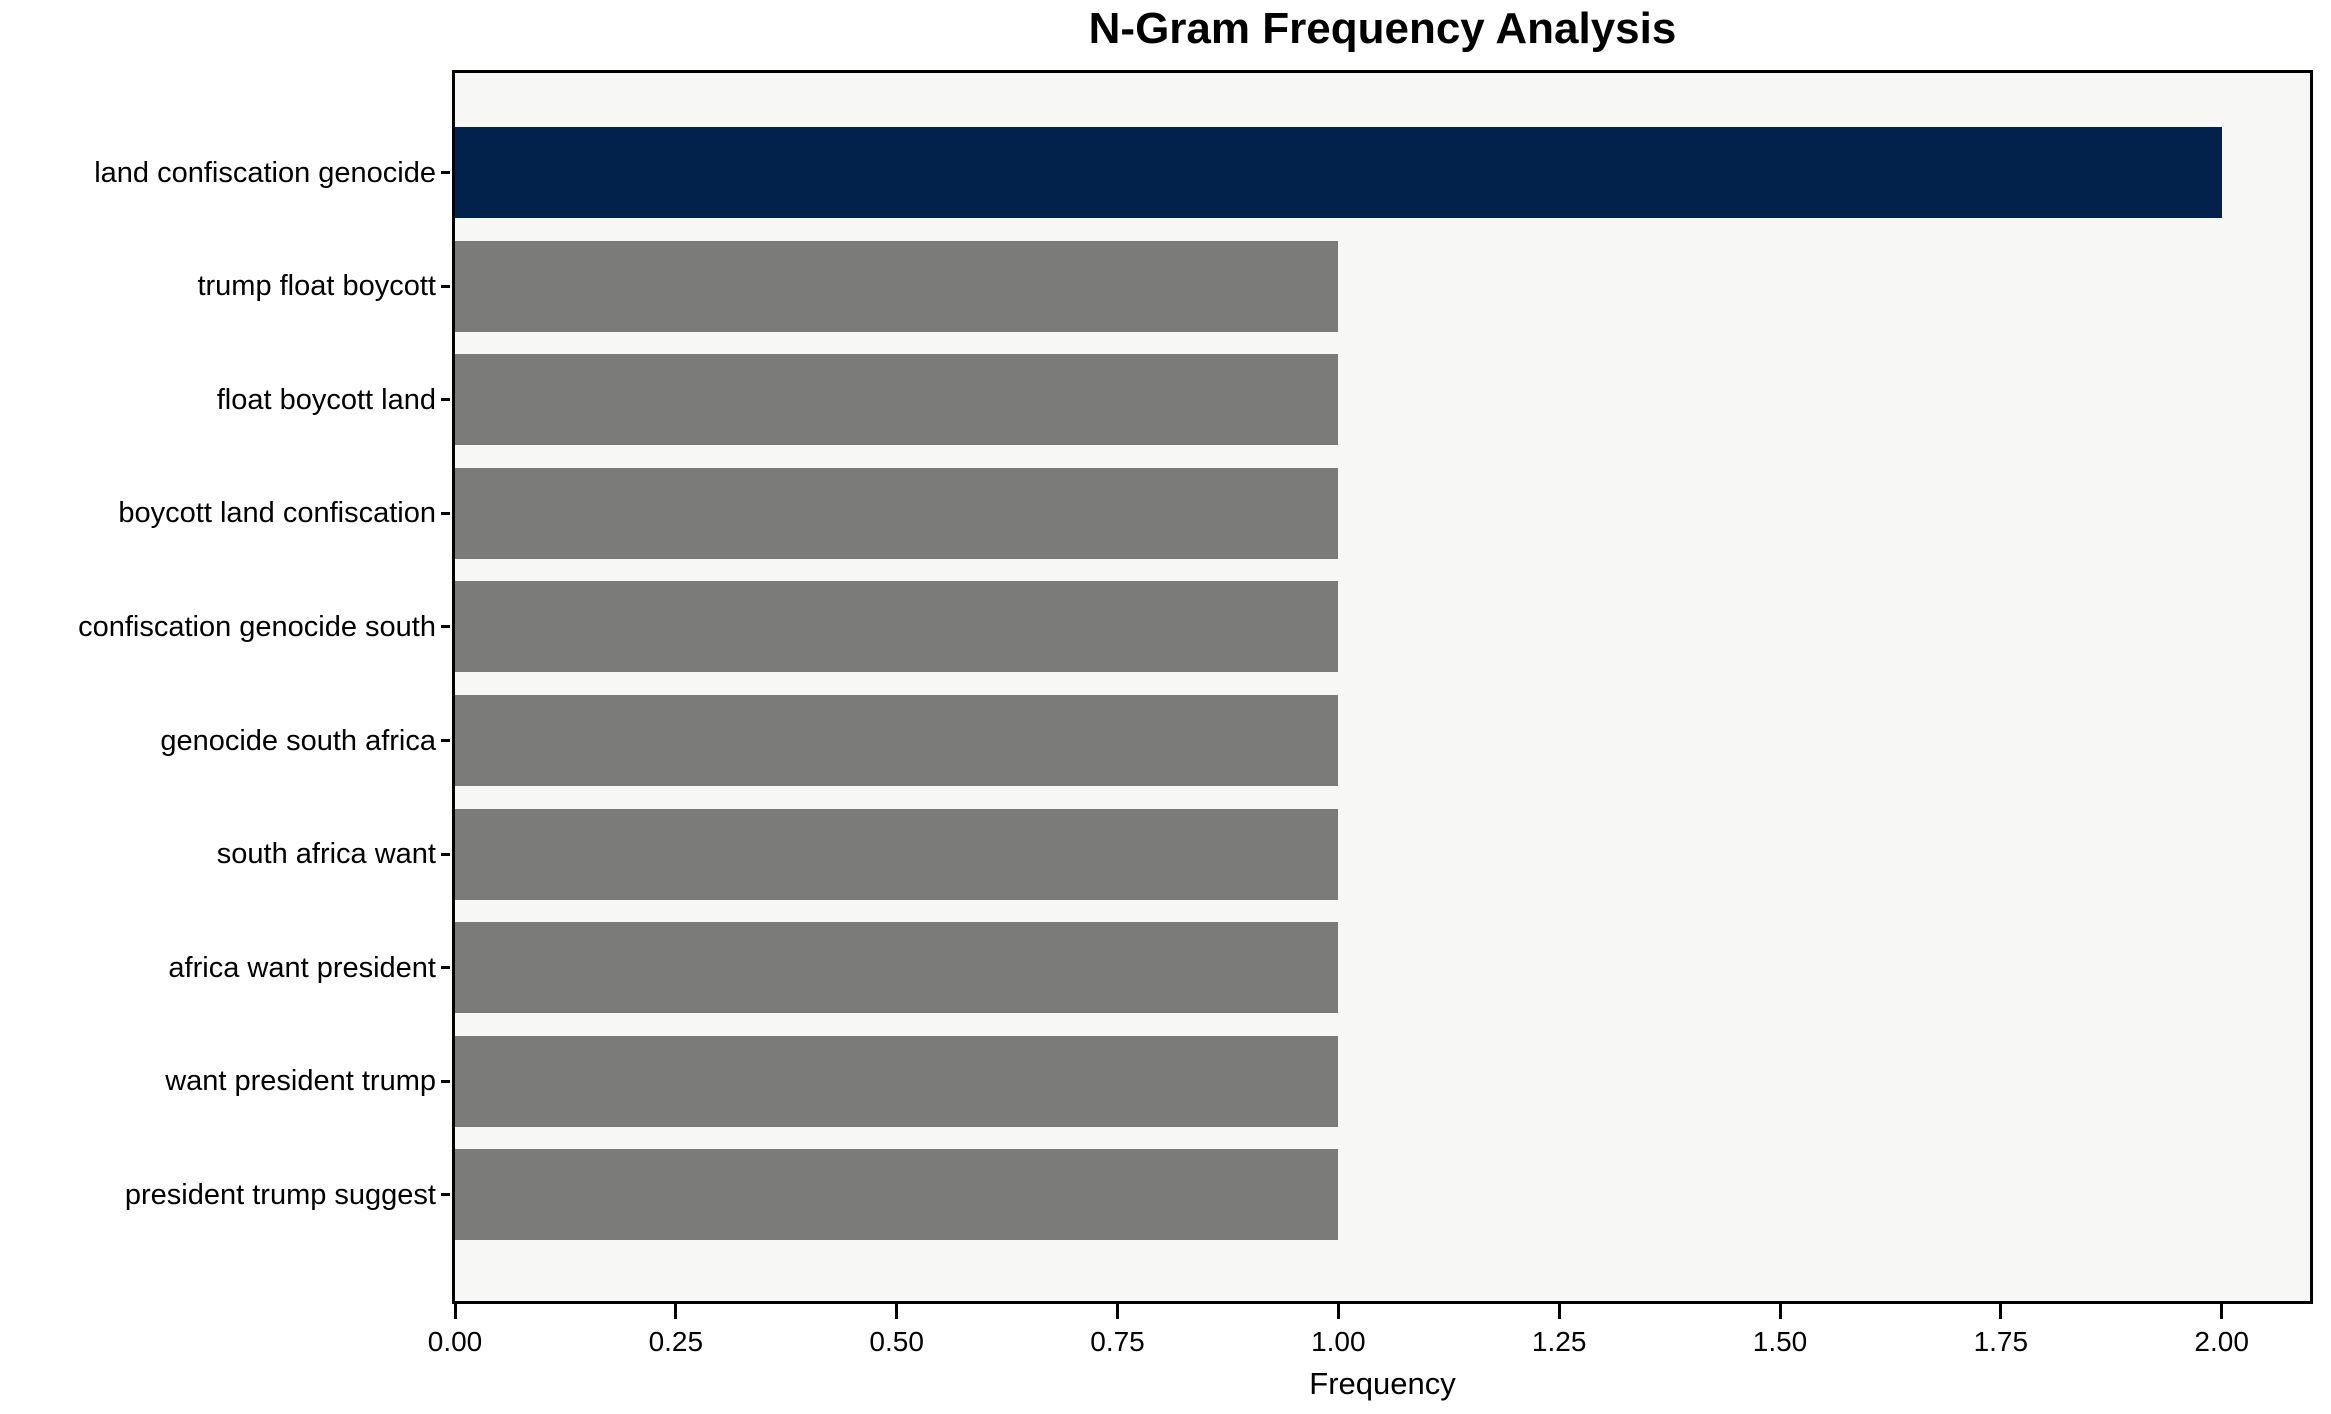 The width and height of the screenshot is (2331, 1414). What do you see at coordinates (2221, 1341) in the screenshot?
I see `x-tick-label: 2.00` at bounding box center [2221, 1341].